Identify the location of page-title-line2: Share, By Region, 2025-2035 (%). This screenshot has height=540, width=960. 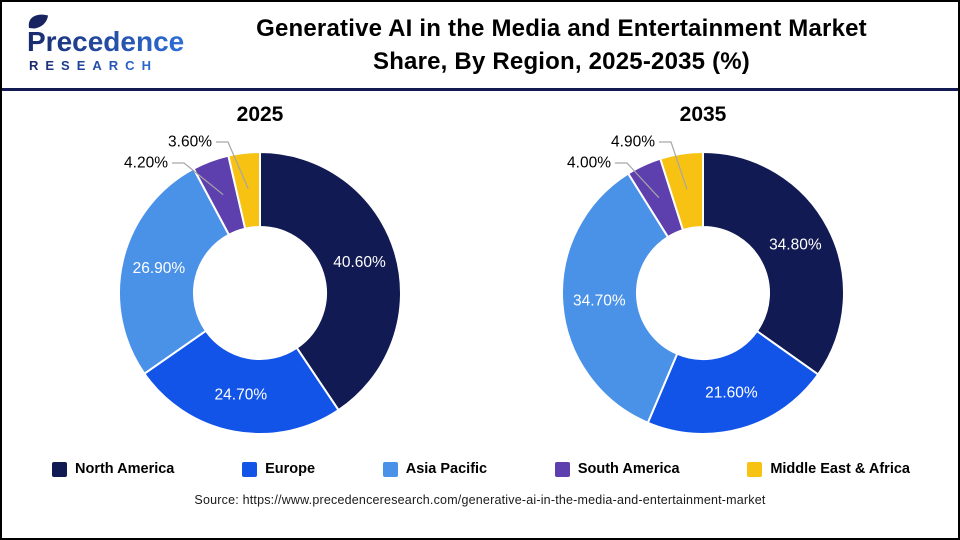
(561, 61).